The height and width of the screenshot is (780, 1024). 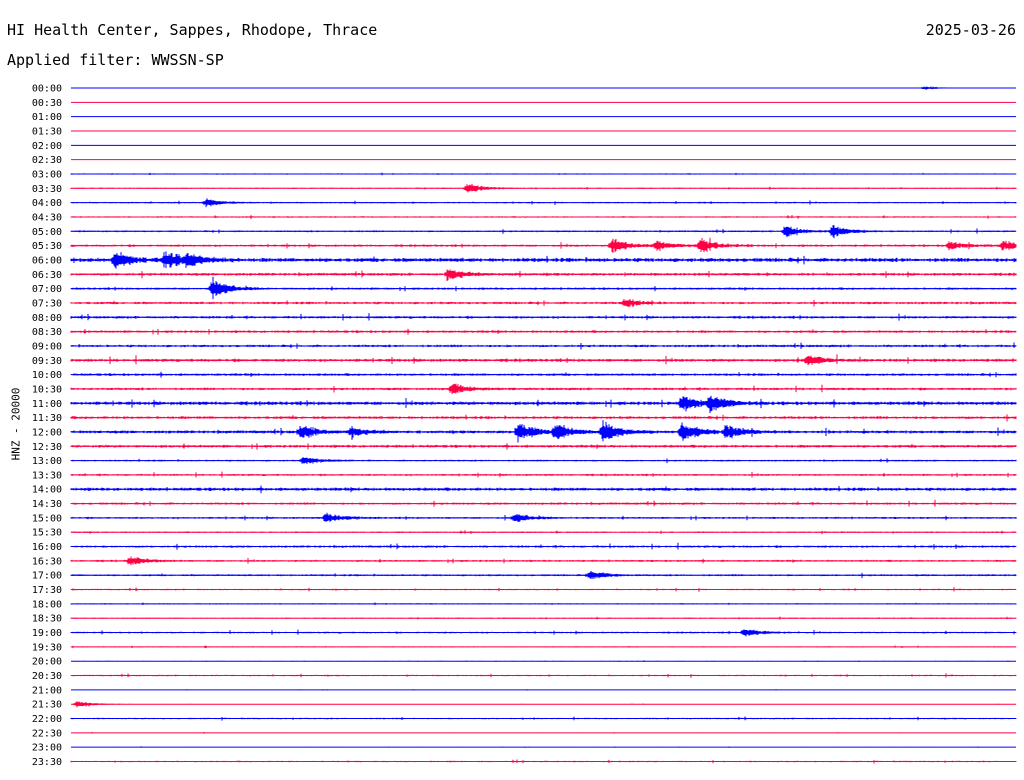 I want to click on row-label: 22:30, so click(x=47, y=733).